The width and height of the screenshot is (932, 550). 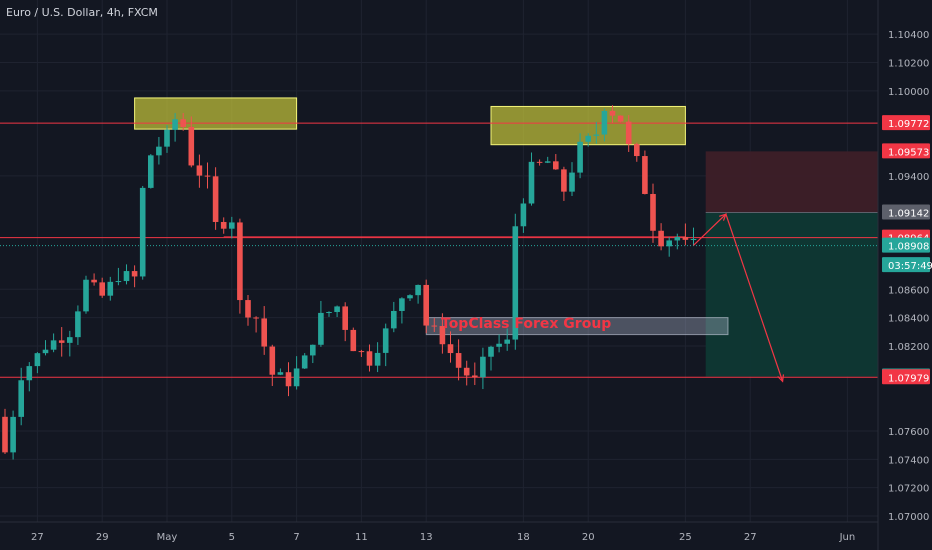 I want to click on x-tick-label: 5, so click(x=232, y=537).